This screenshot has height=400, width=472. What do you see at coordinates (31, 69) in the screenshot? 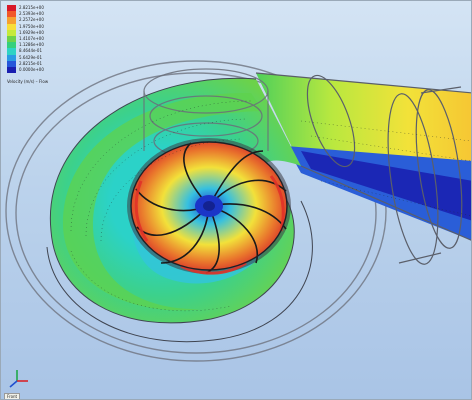
I see `legend-value: 0.0000e+00` at bounding box center [31, 69].